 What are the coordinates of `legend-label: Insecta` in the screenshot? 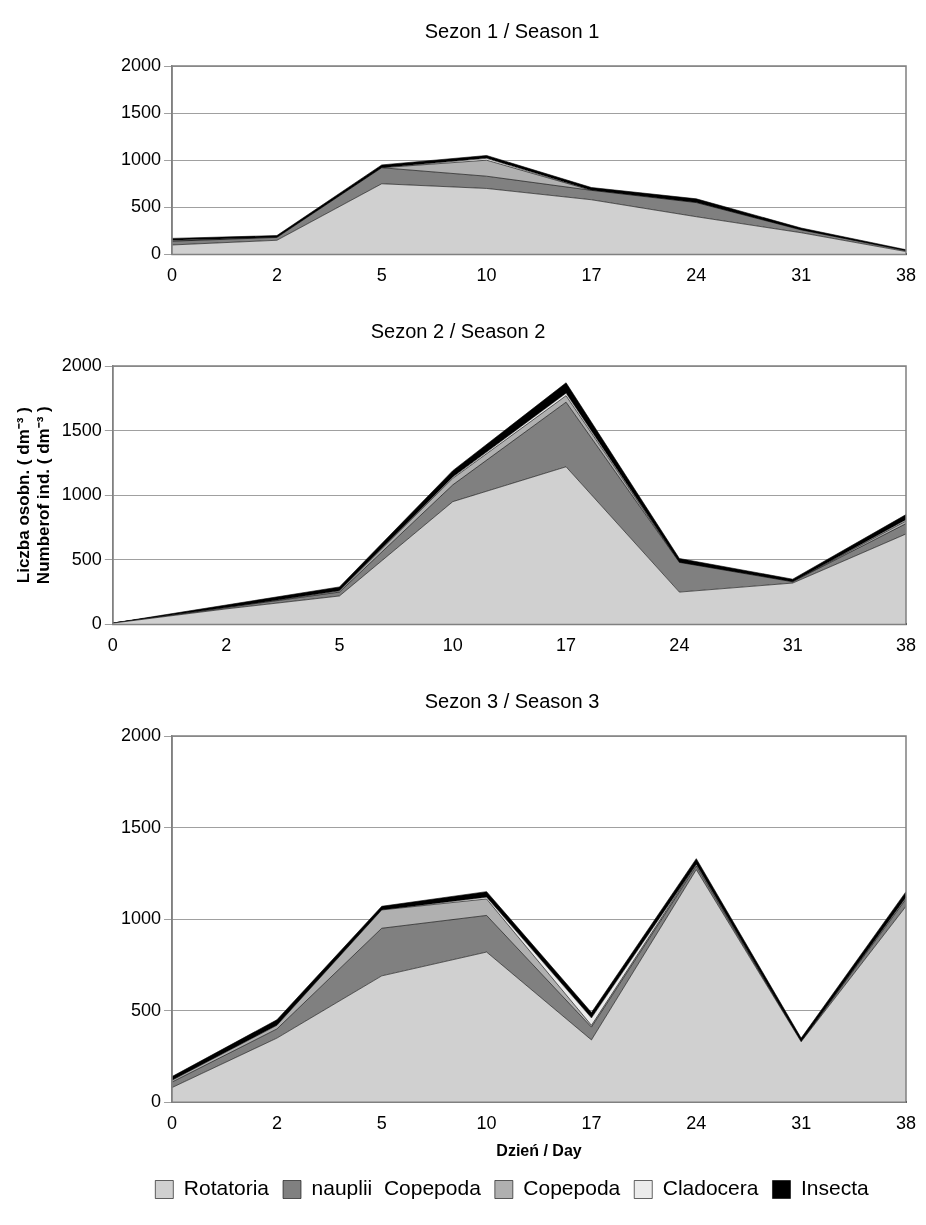 It's located at (834, 1188).